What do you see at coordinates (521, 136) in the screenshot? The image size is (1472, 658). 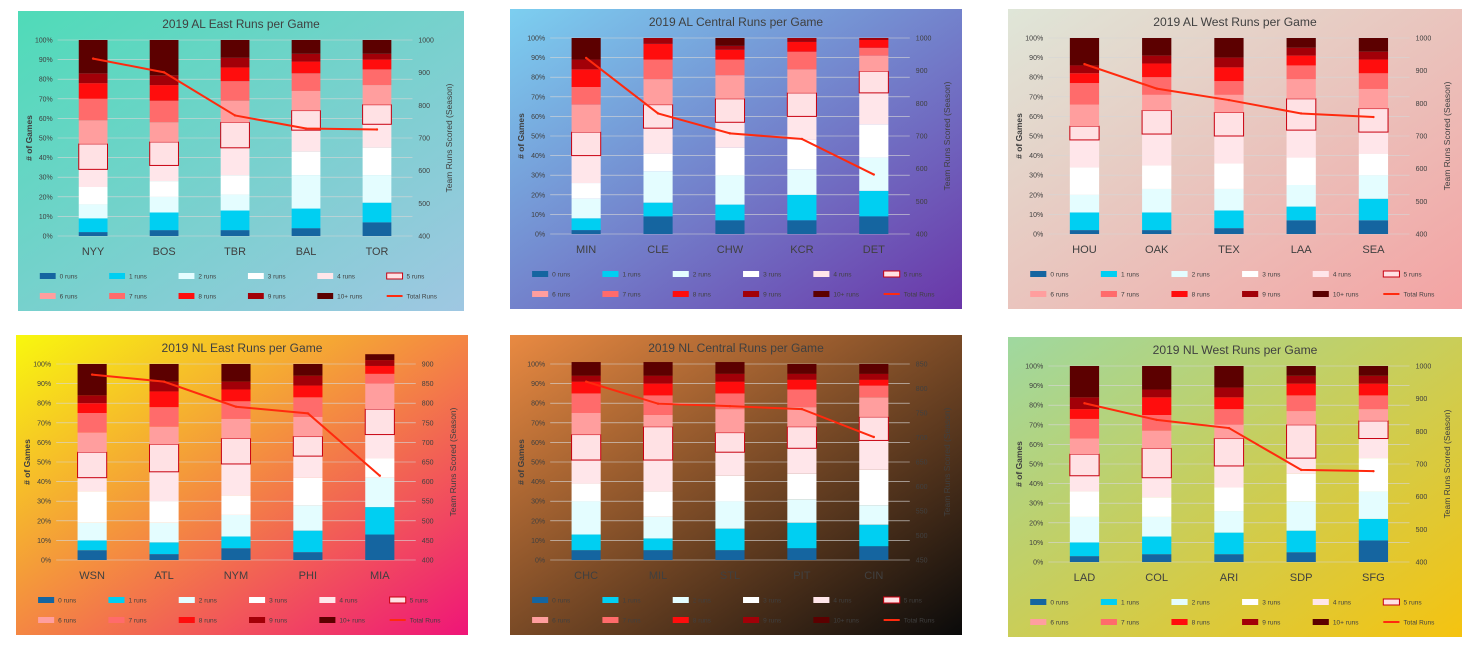 I see `y-axis-label: # of Games` at bounding box center [521, 136].